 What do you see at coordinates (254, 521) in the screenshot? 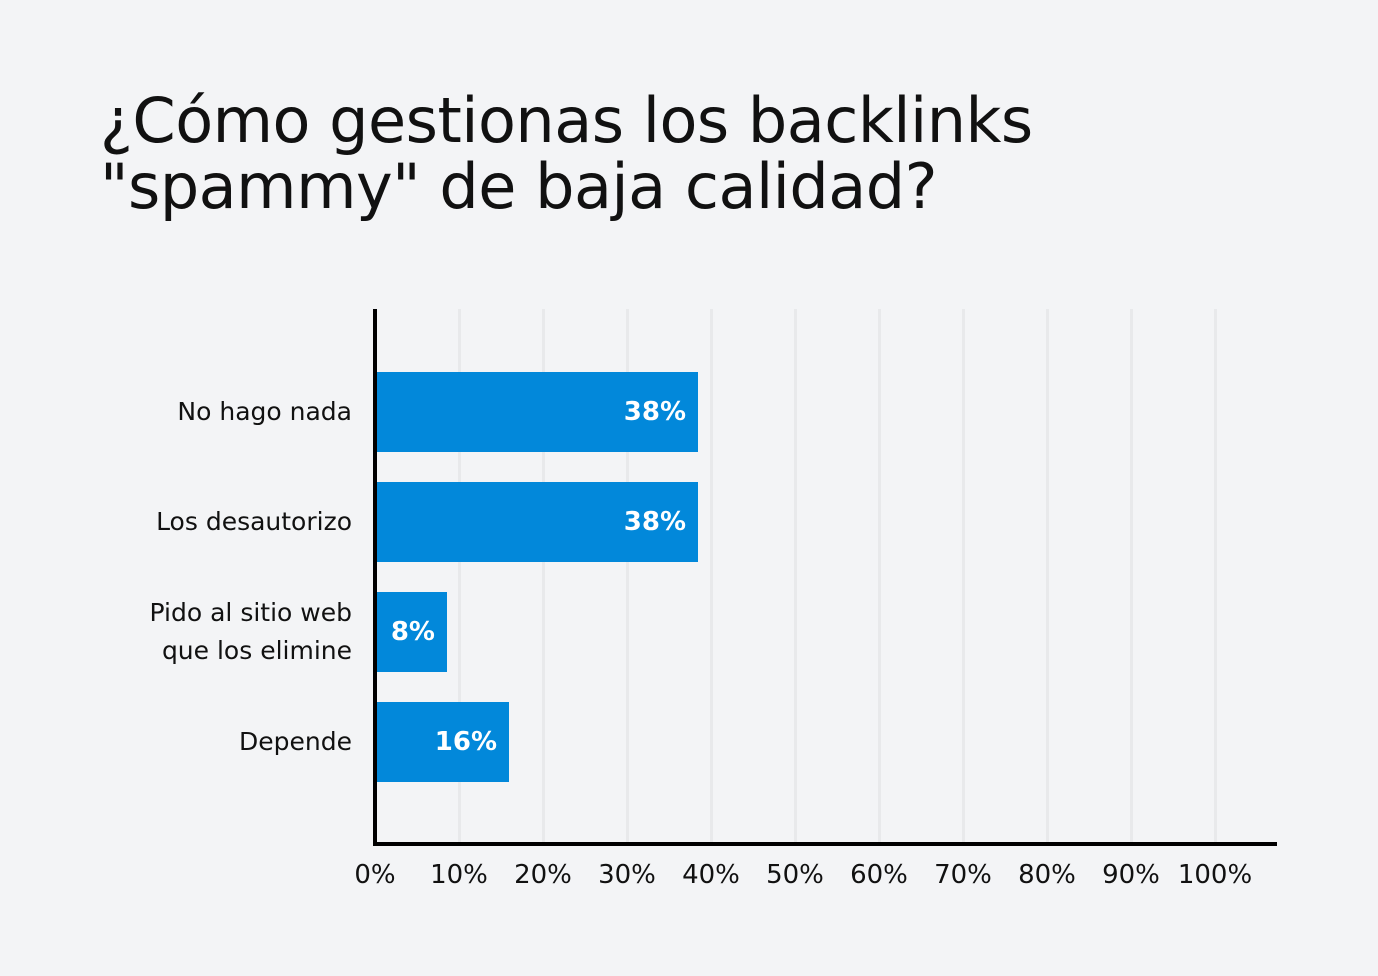
I see `category-label: Los desautorizo` at bounding box center [254, 521].